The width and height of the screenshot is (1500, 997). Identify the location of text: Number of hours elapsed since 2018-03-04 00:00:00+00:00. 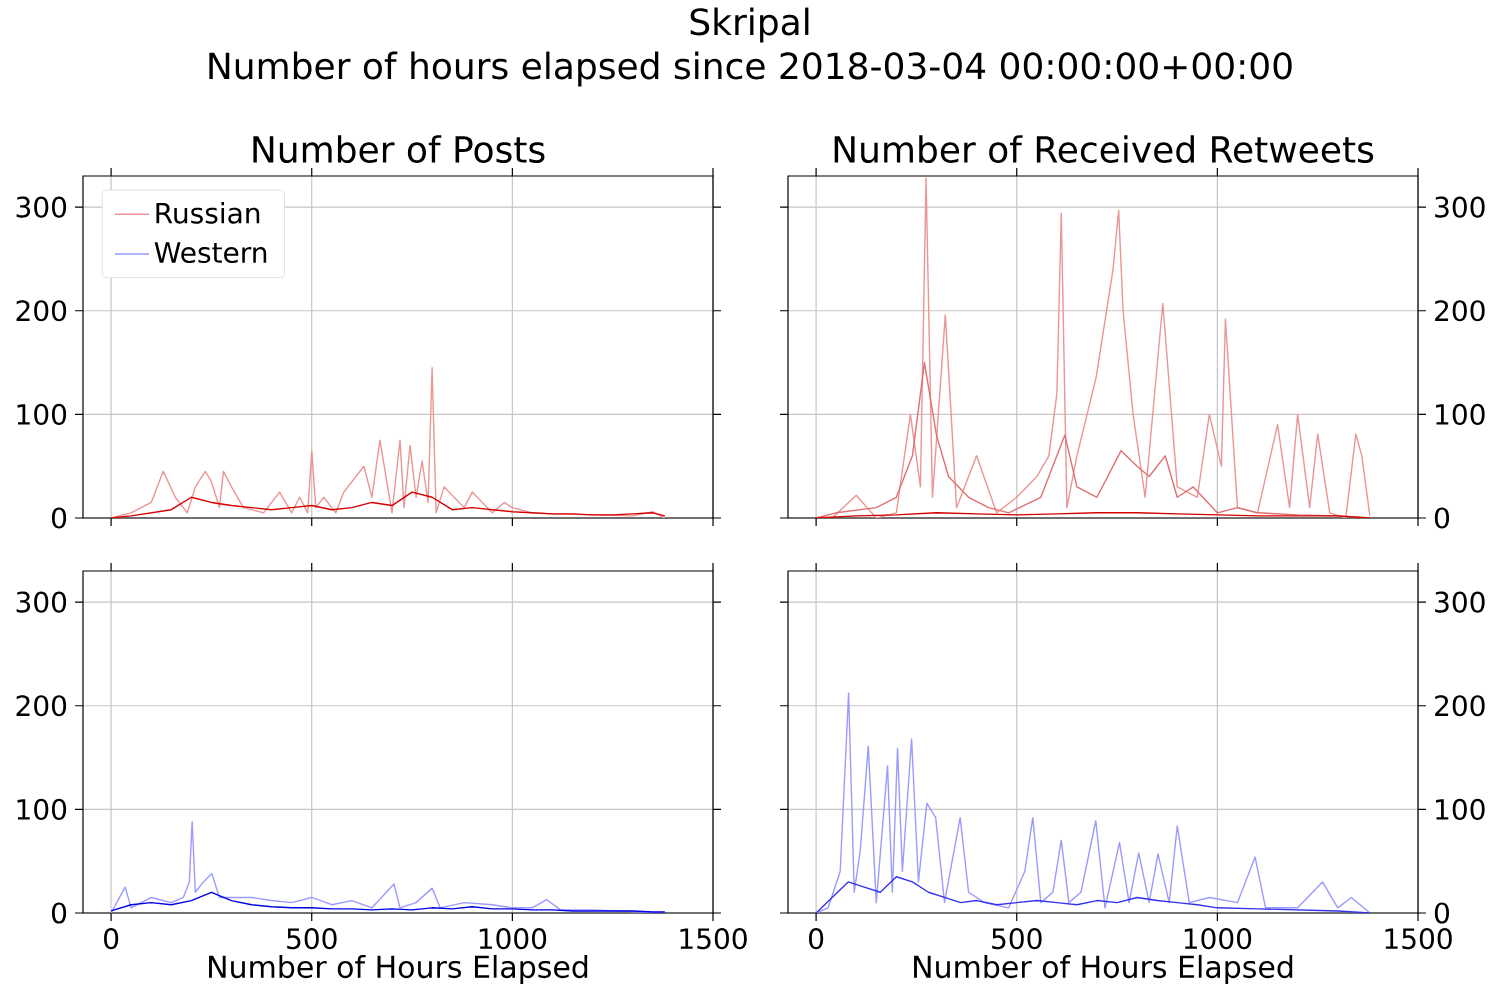
(750, 69).